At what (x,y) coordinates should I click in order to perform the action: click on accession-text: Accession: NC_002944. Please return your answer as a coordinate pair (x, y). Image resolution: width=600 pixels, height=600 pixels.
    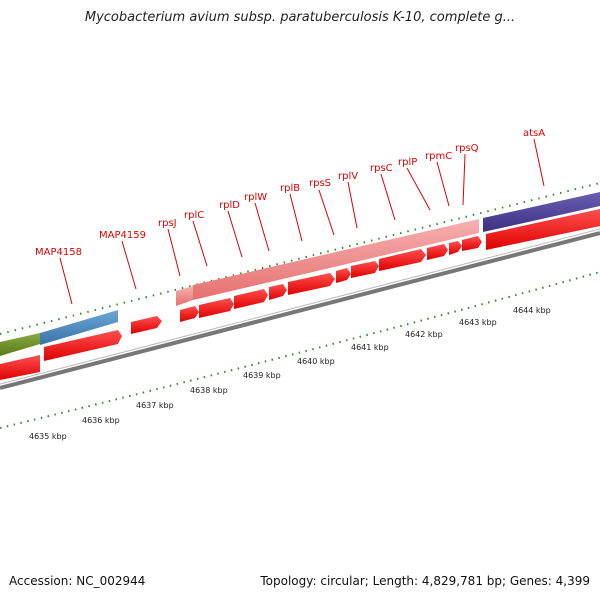
    Looking at the image, I should click on (77, 581).